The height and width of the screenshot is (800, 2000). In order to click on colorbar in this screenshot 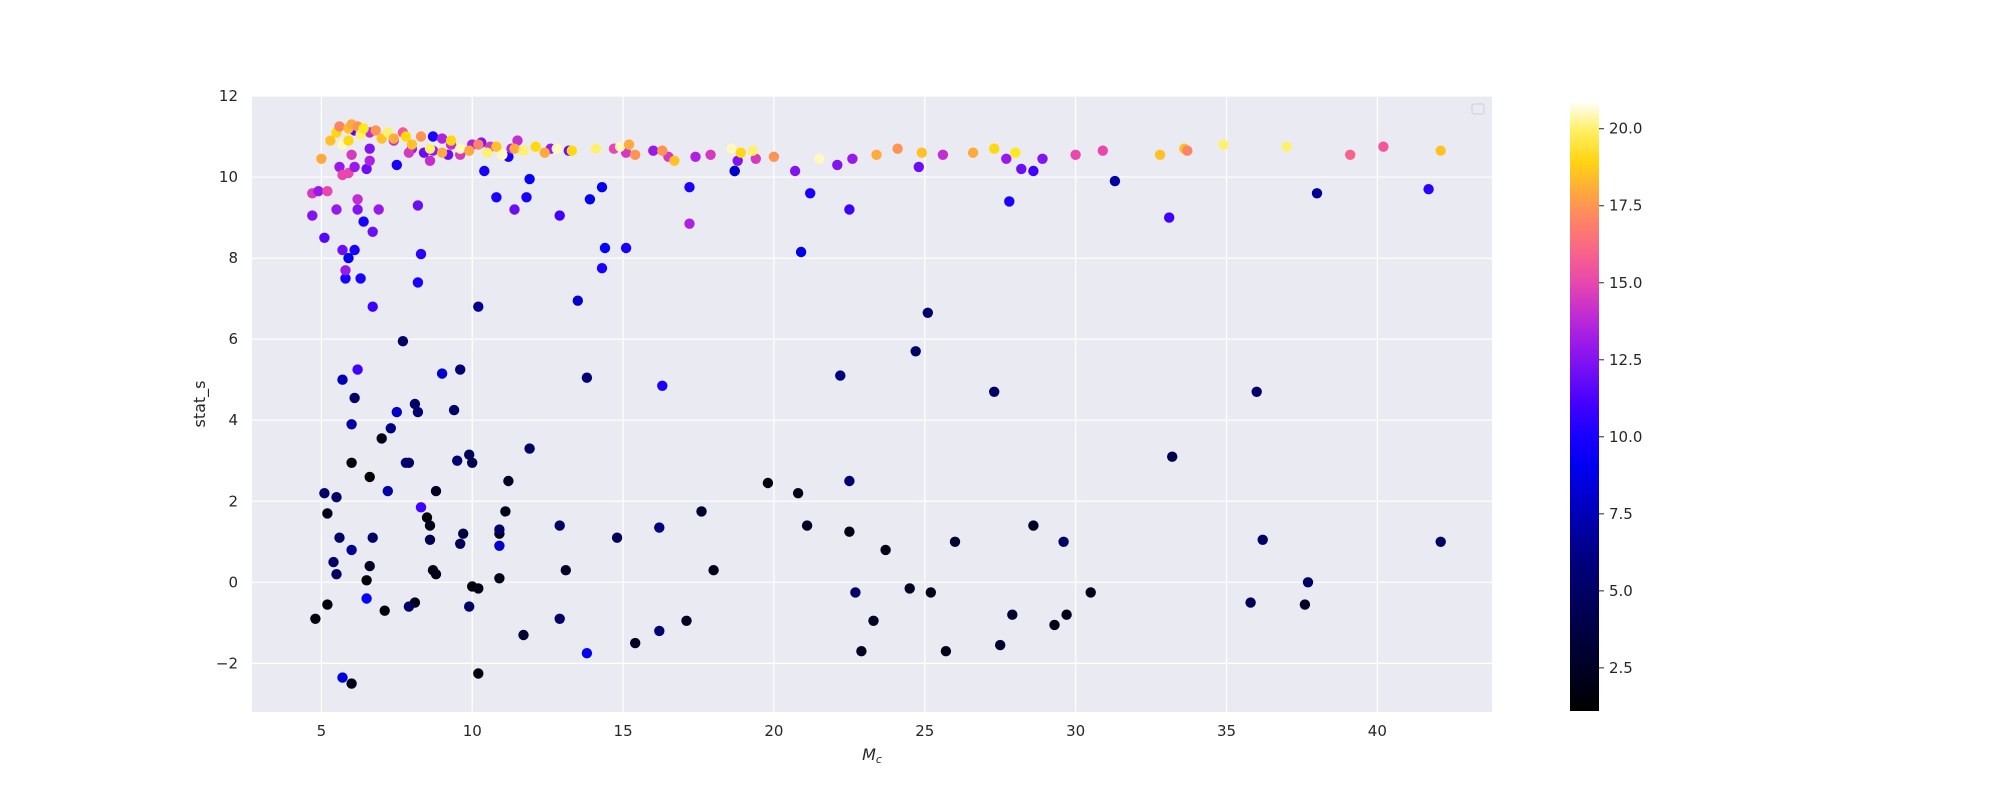, I will do `click(1584, 406)`.